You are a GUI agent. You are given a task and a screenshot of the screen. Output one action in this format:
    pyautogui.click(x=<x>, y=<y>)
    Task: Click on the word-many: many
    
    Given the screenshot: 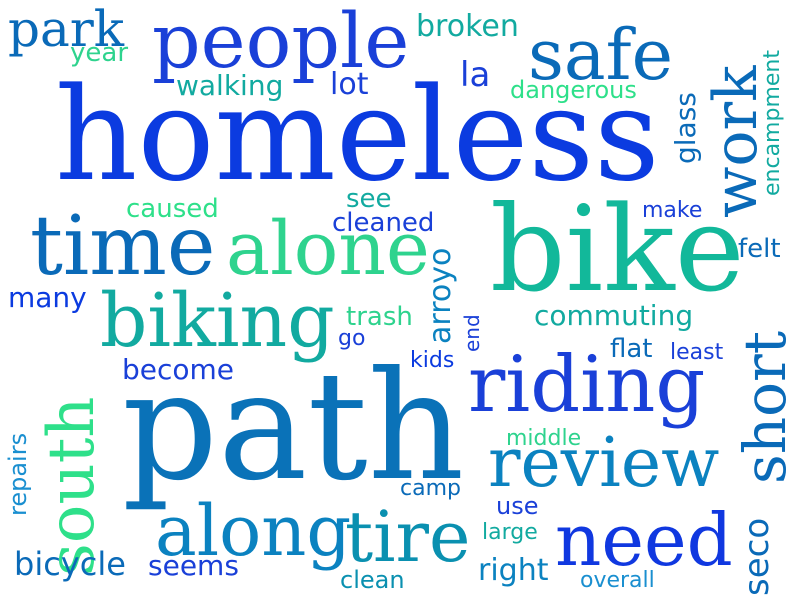 What is the action you would take?
    pyautogui.click(x=47, y=297)
    